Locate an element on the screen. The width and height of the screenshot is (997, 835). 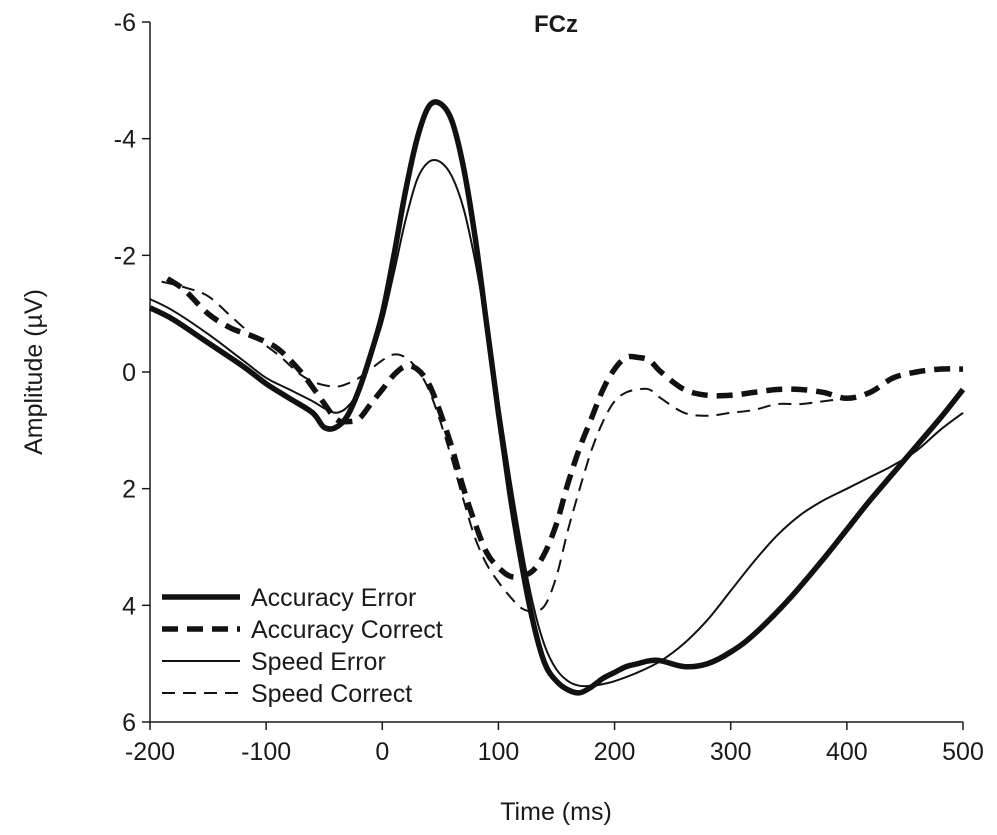
y-tick-label: 6 is located at coordinates (129, 723).